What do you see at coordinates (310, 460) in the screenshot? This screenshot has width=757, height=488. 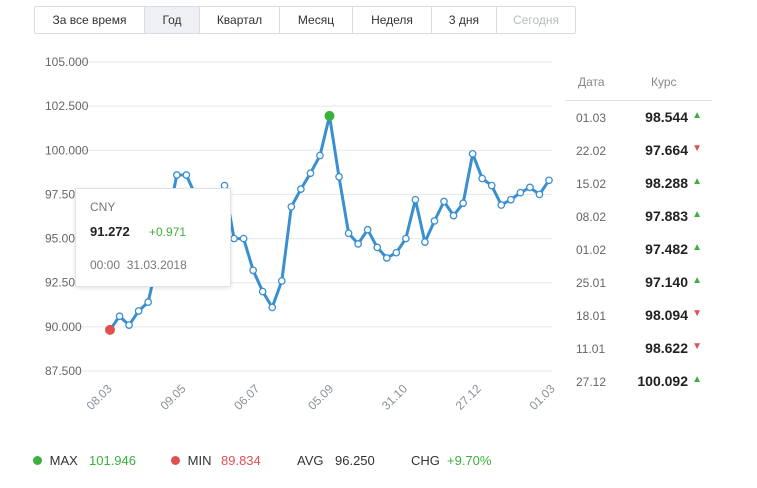 I see `avg-label: AVG` at bounding box center [310, 460].